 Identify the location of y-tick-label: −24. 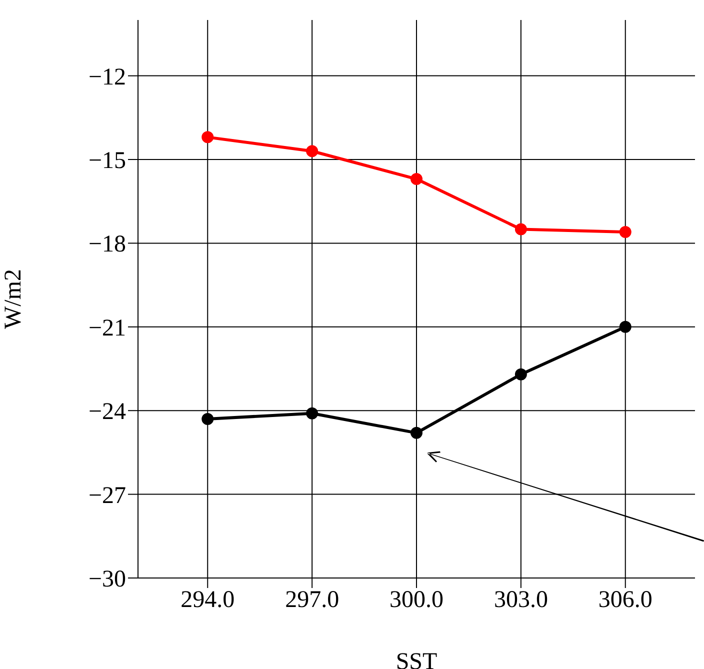
(107, 412).